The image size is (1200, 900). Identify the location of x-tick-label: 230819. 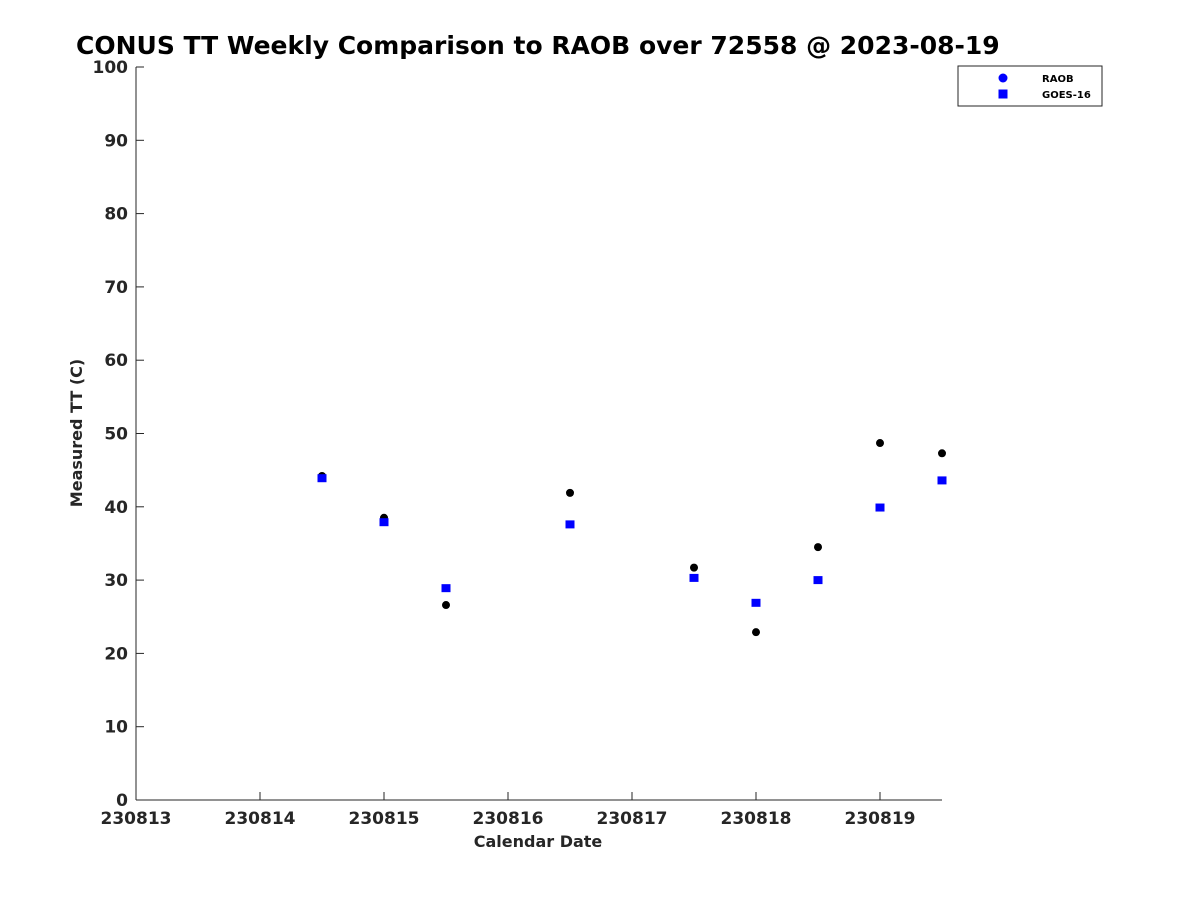
(880, 819).